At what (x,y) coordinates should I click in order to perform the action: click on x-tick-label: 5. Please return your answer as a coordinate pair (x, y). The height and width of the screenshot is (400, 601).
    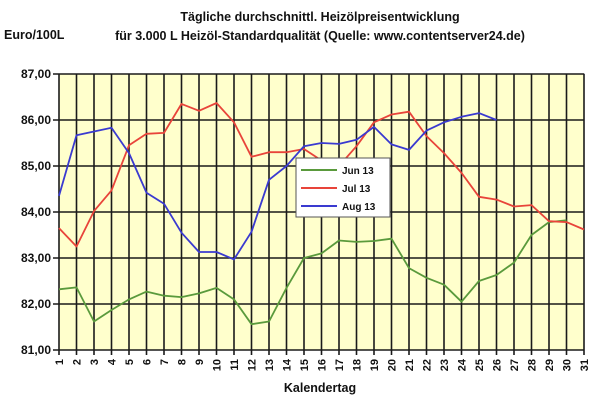
    Looking at the image, I should click on (130, 362).